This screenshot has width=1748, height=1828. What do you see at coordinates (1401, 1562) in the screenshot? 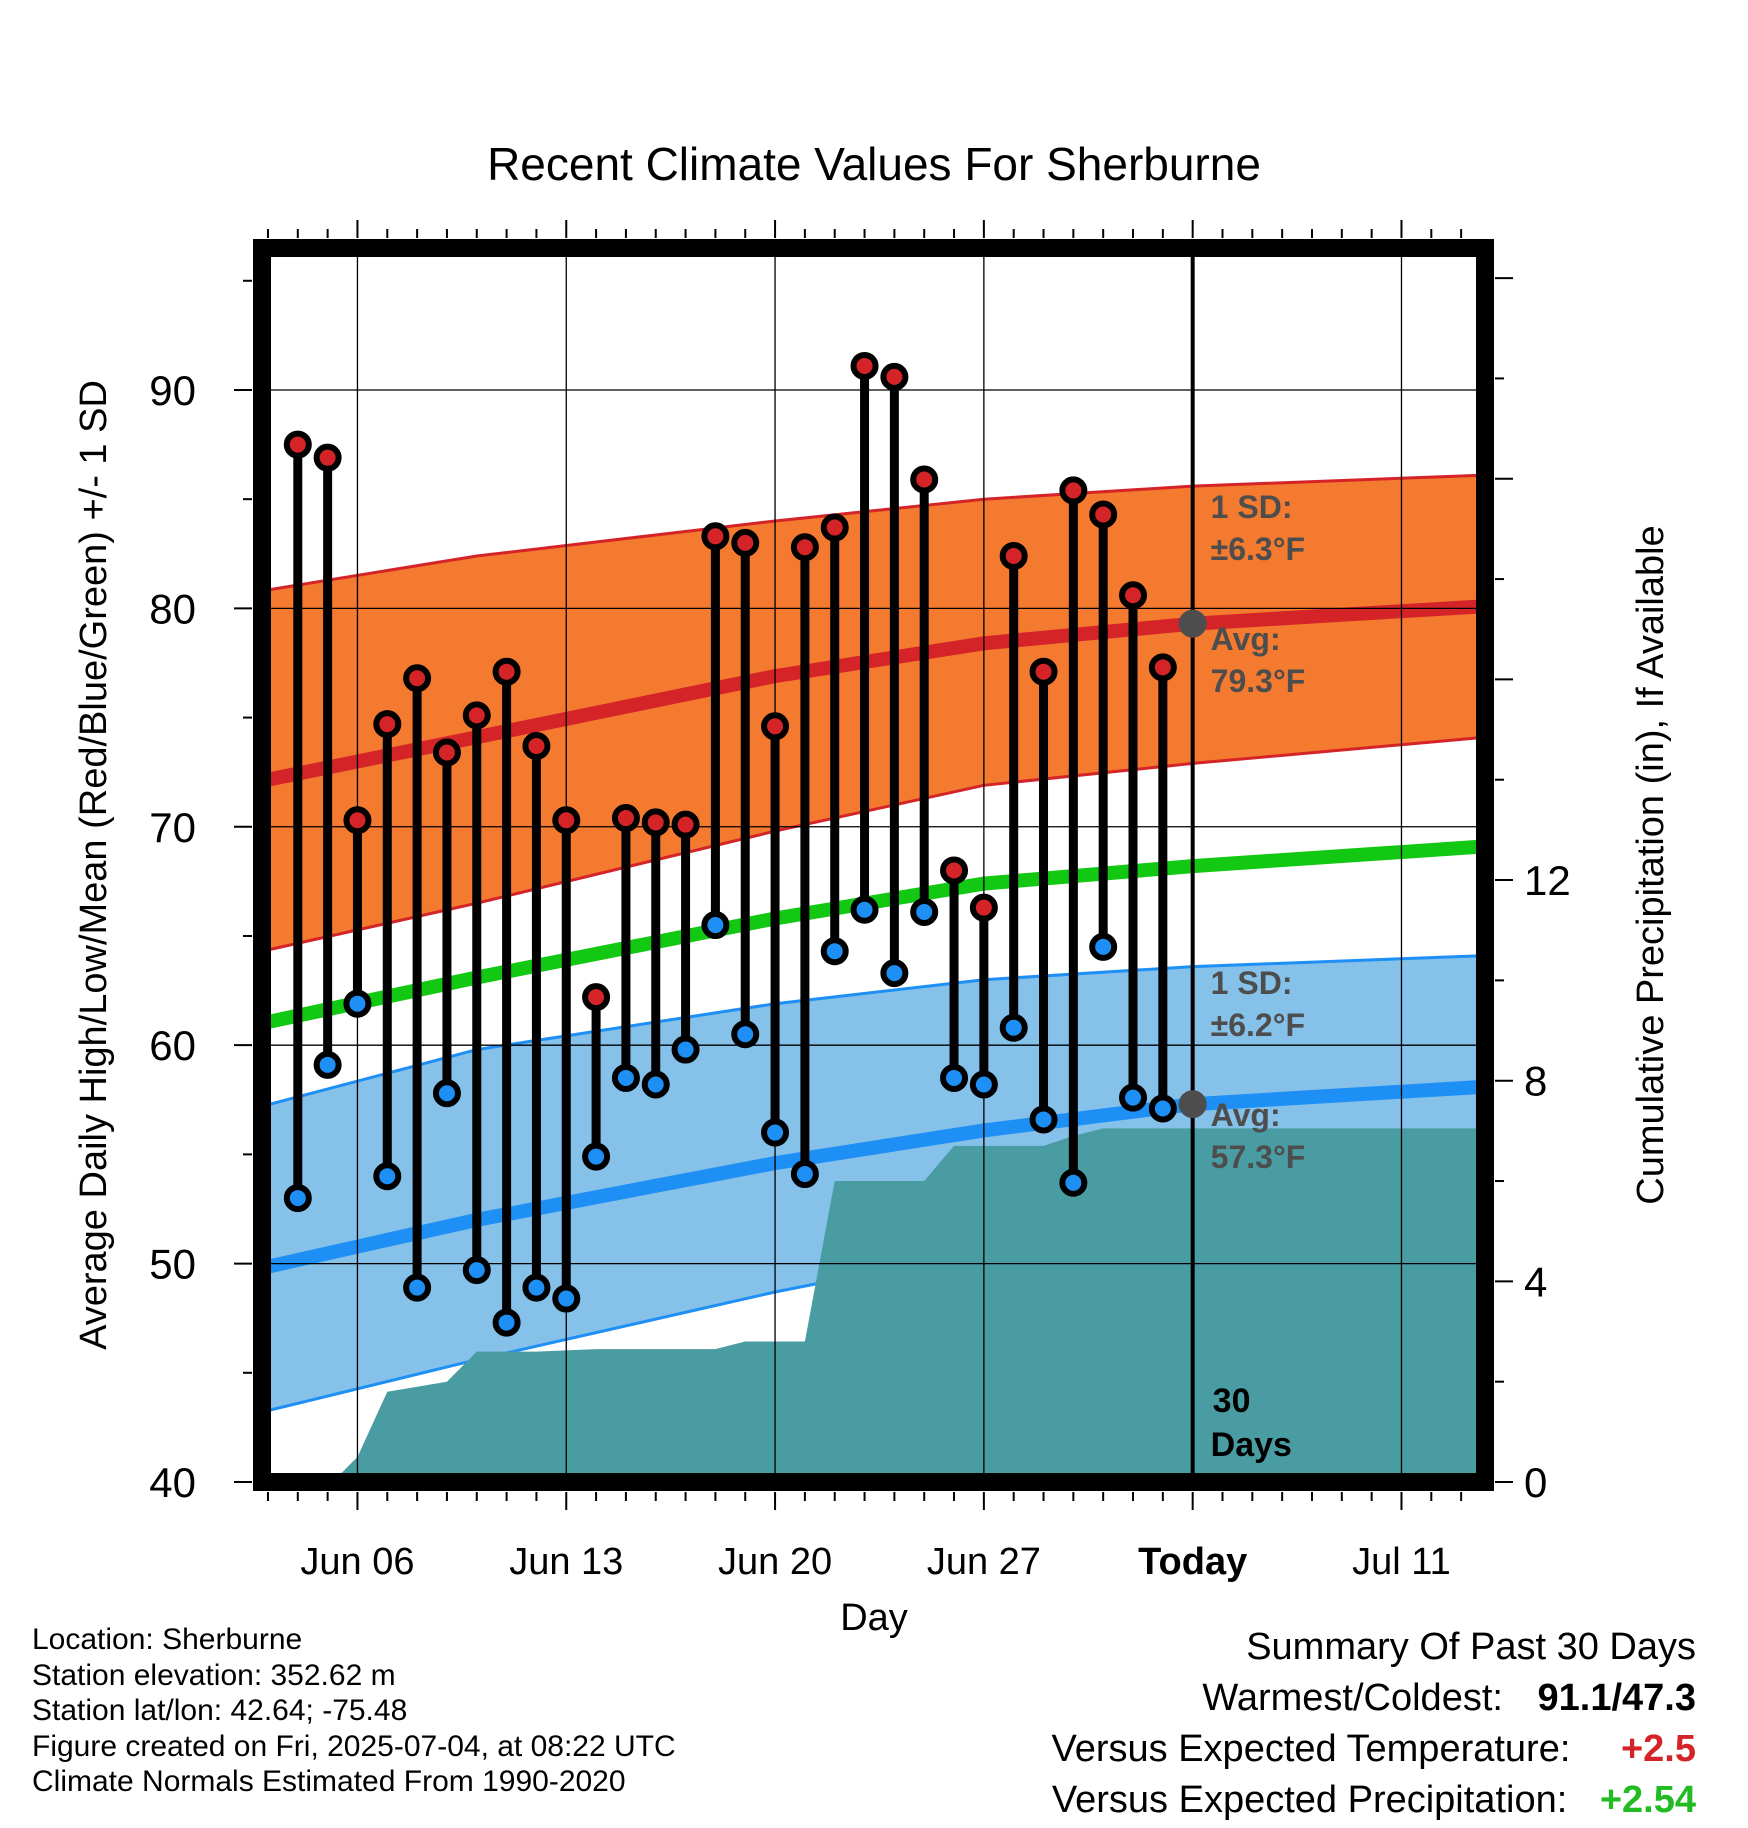
I see `x-tick-label: Jul 11` at bounding box center [1401, 1562].